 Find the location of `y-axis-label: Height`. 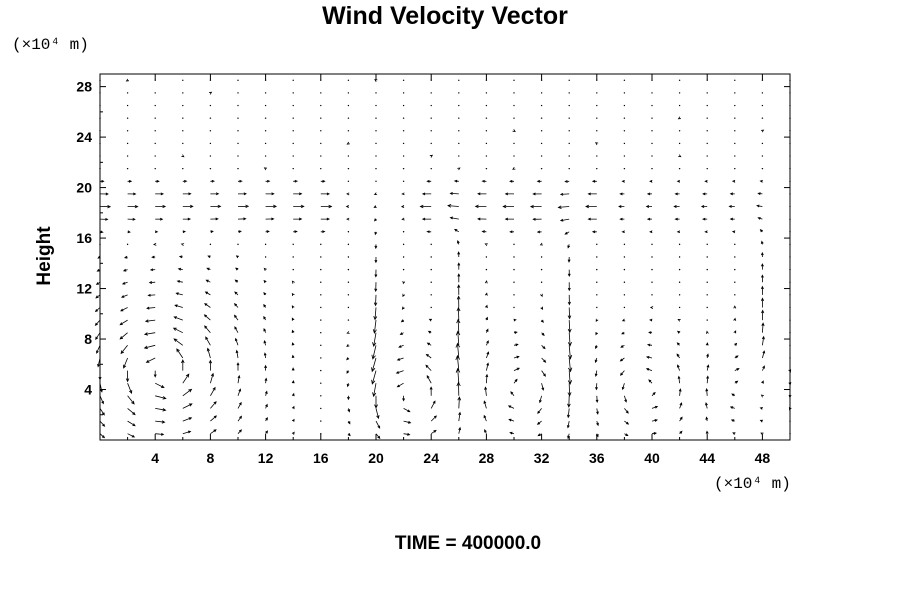

y-axis-label: Height is located at coordinates (44, 256).